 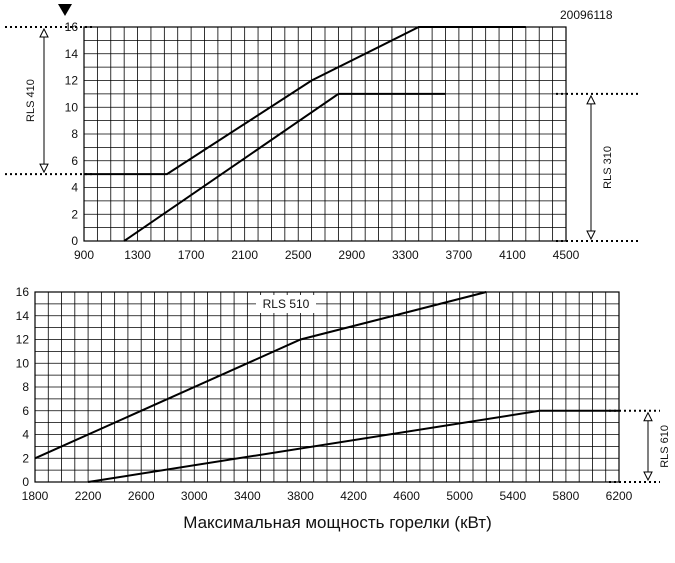 I want to click on x-tick-label: 1800, so click(x=35, y=496).